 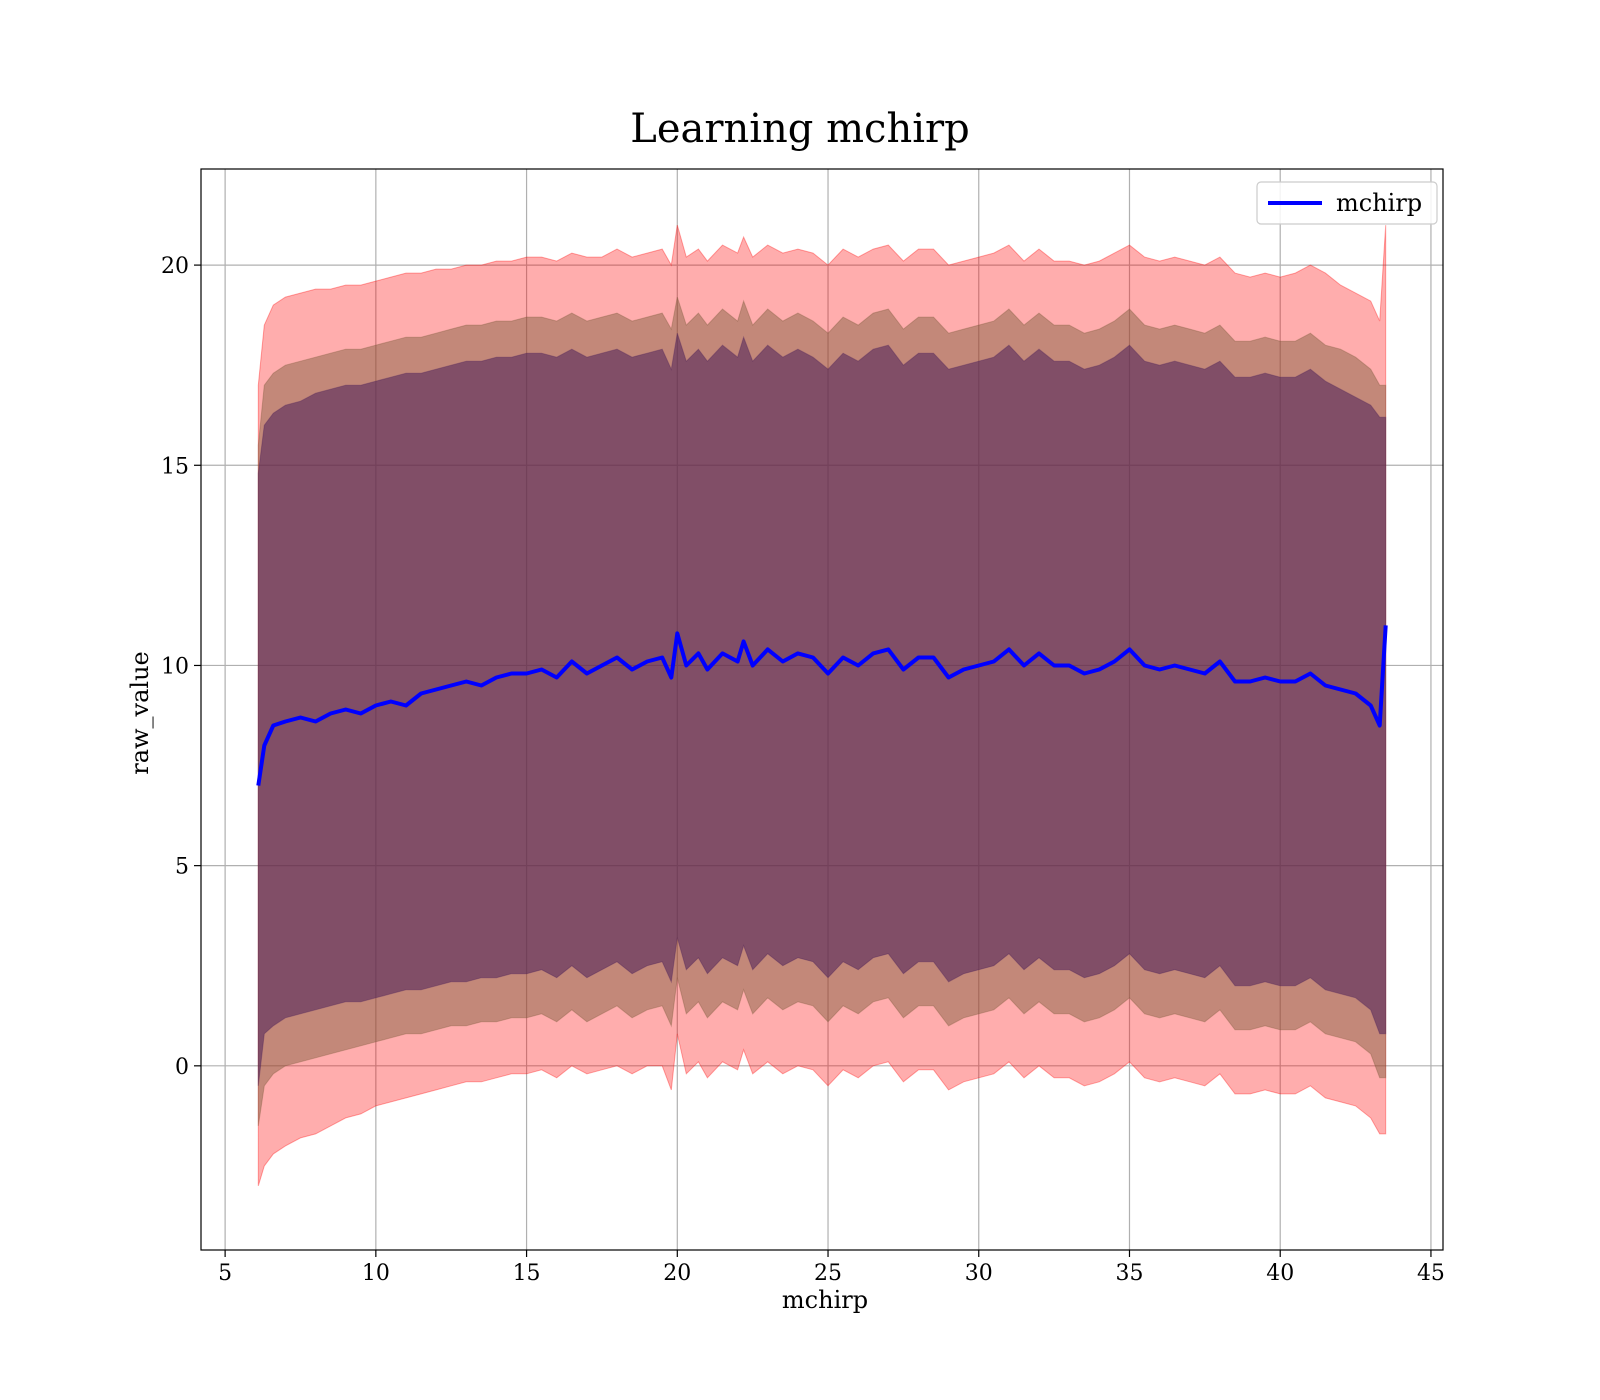 I want to click on y-tick-label: 15, so click(x=175, y=466).